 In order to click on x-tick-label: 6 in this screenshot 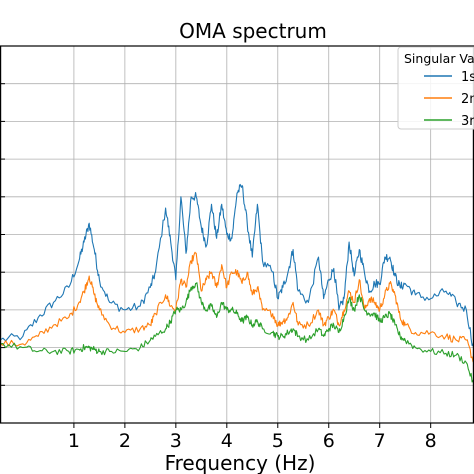, I will do `click(329, 441)`.